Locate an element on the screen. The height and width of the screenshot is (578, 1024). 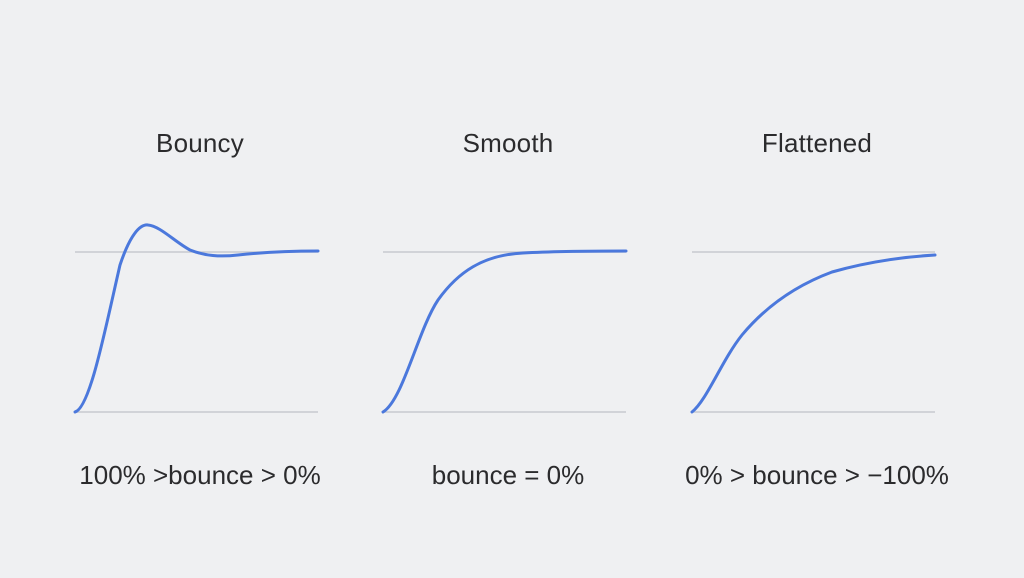
smooth-plot is located at coordinates (504, 331).